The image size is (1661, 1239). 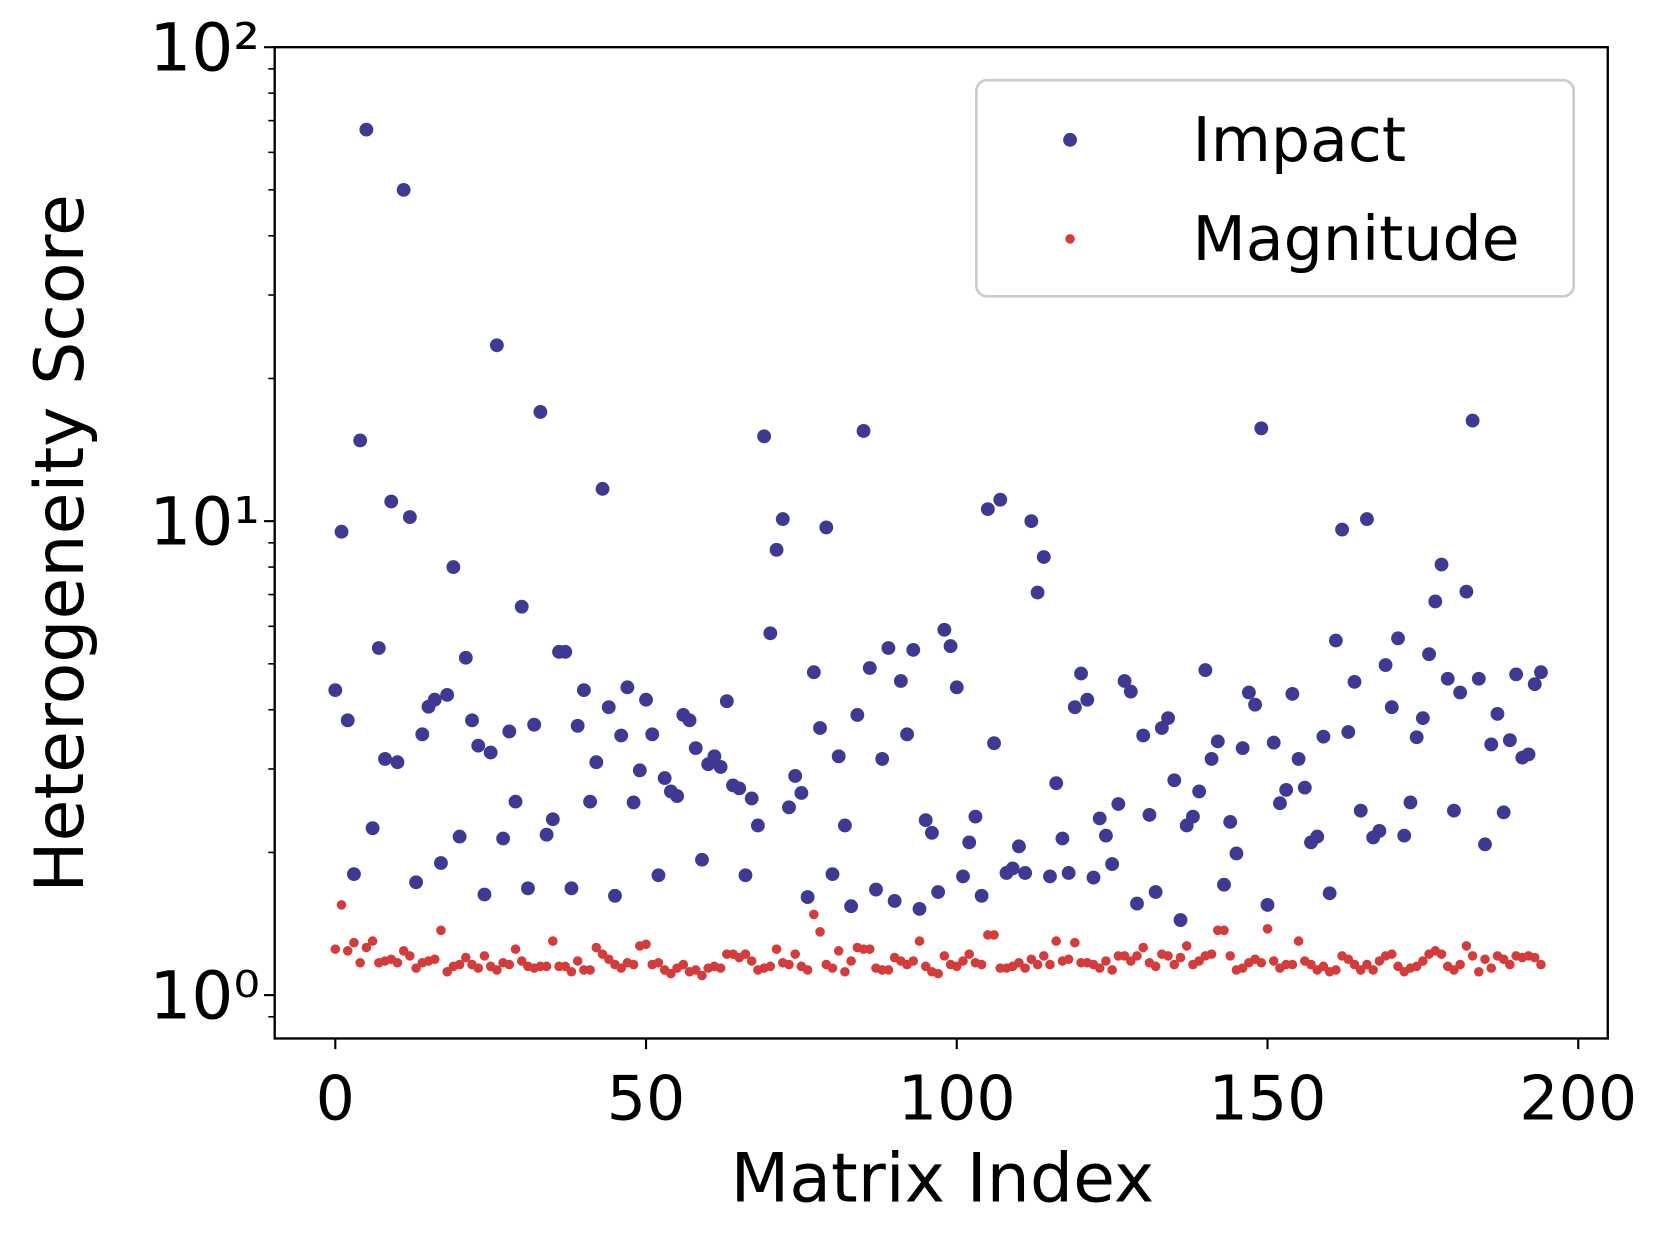 I want to click on y-axis-label: Heterogeneity Score, so click(x=60, y=543).